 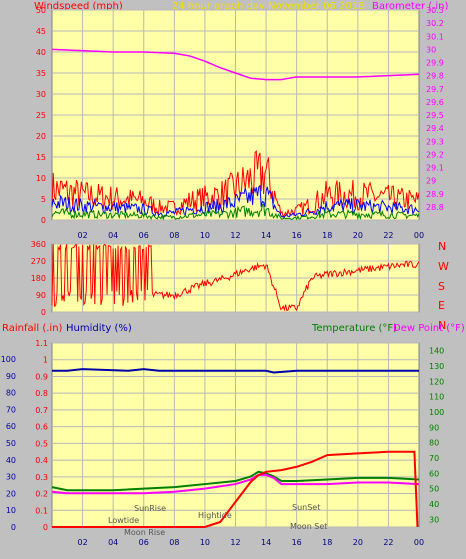 I want to click on direction-tick-label: 90, so click(x=41, y=295).